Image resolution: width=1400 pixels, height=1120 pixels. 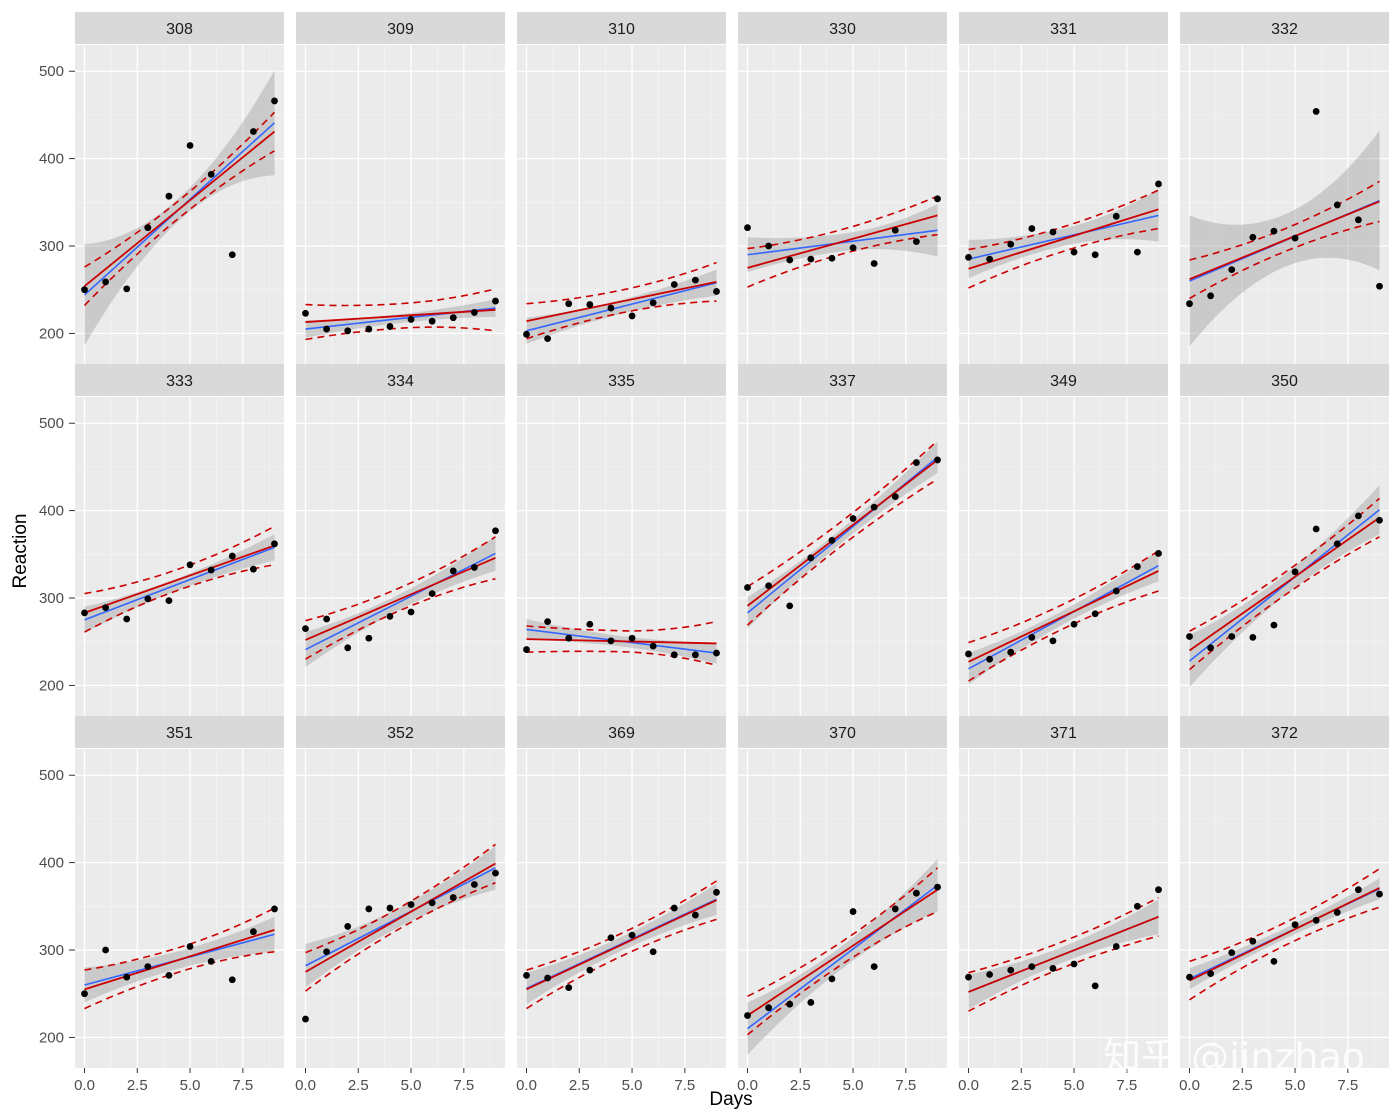 I want to click on facet-strip-label: 333, so click(x=179, y=381).